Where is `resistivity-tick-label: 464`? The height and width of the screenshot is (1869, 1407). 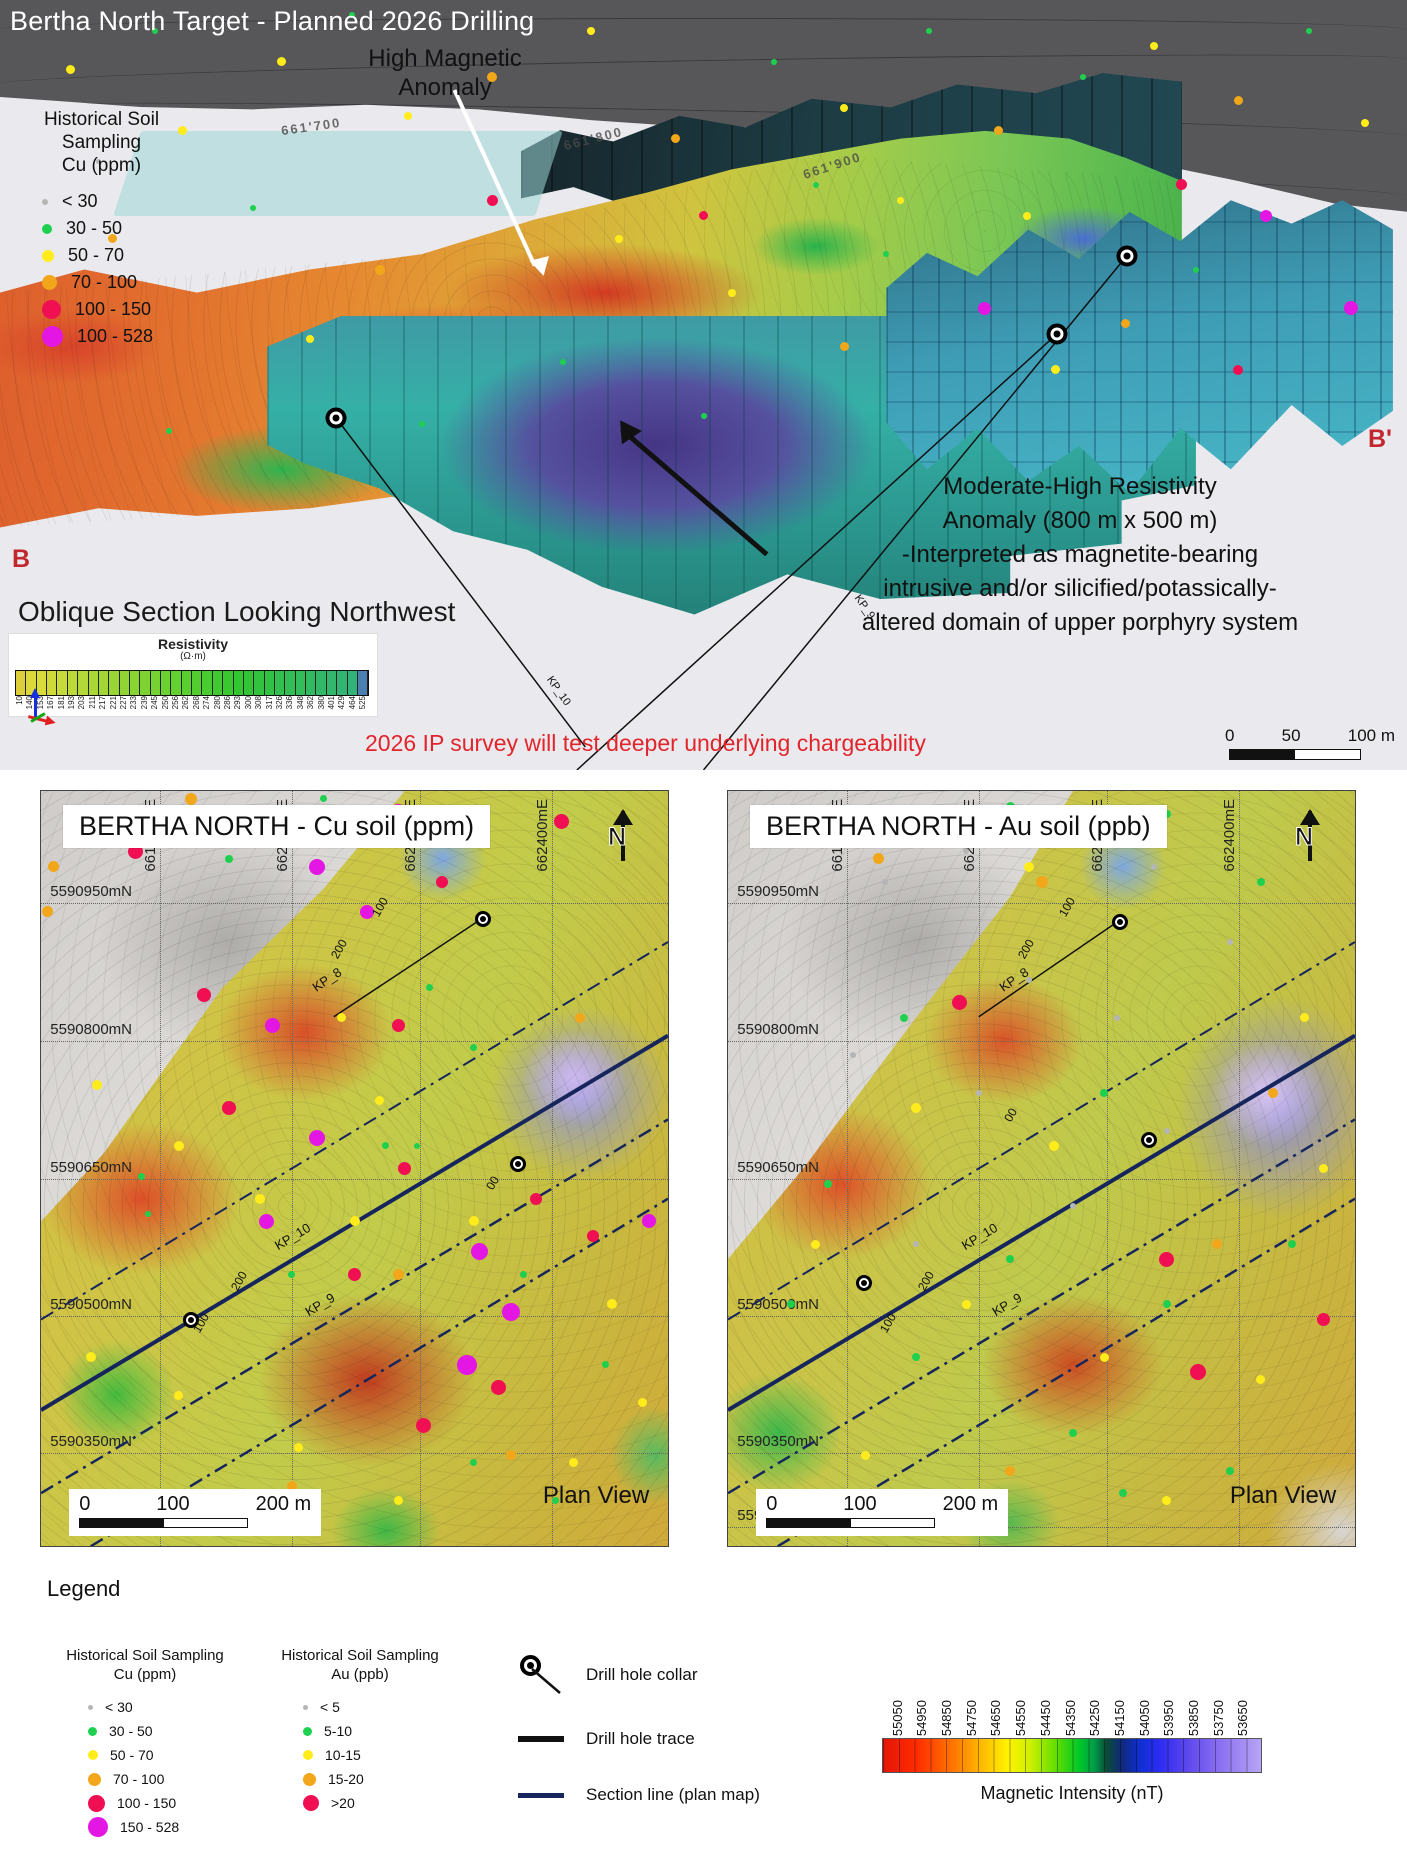 resistivity-tick-label: 464 is located at coordinates (352, 703).